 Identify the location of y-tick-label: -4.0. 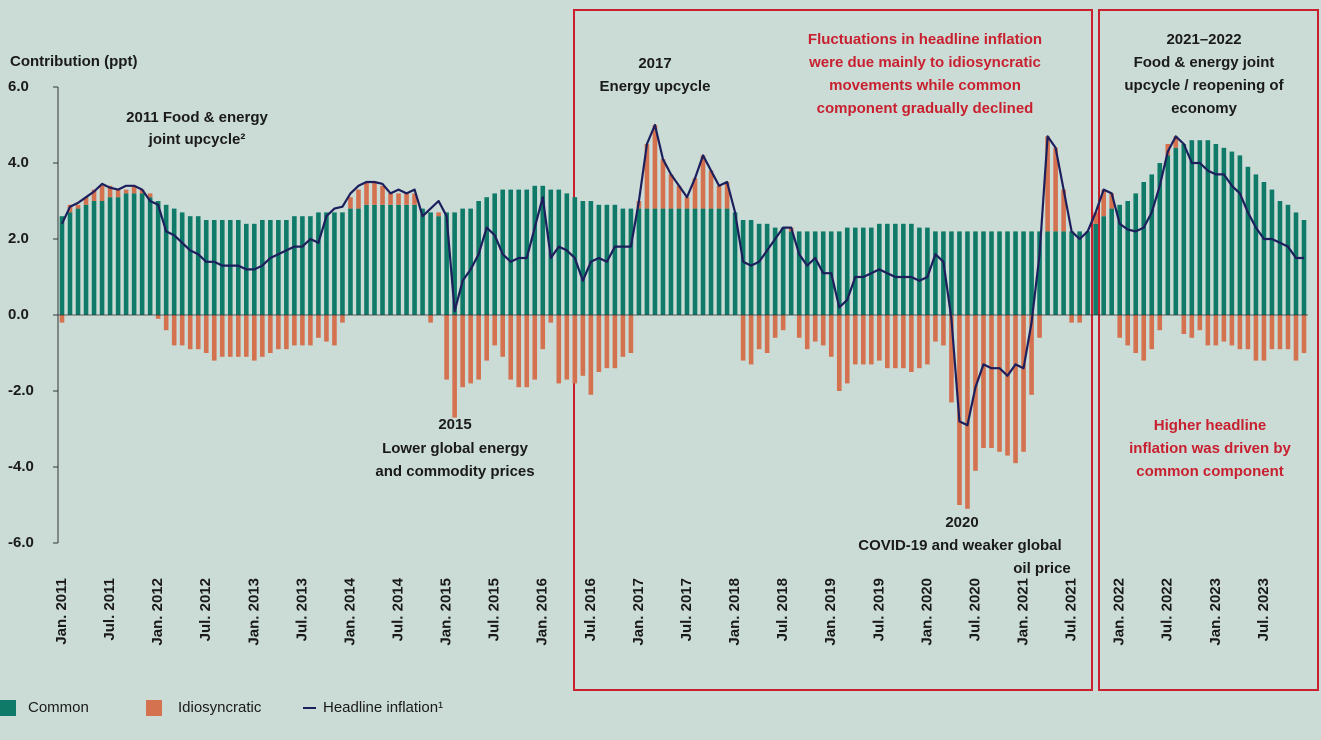
(21, 466).